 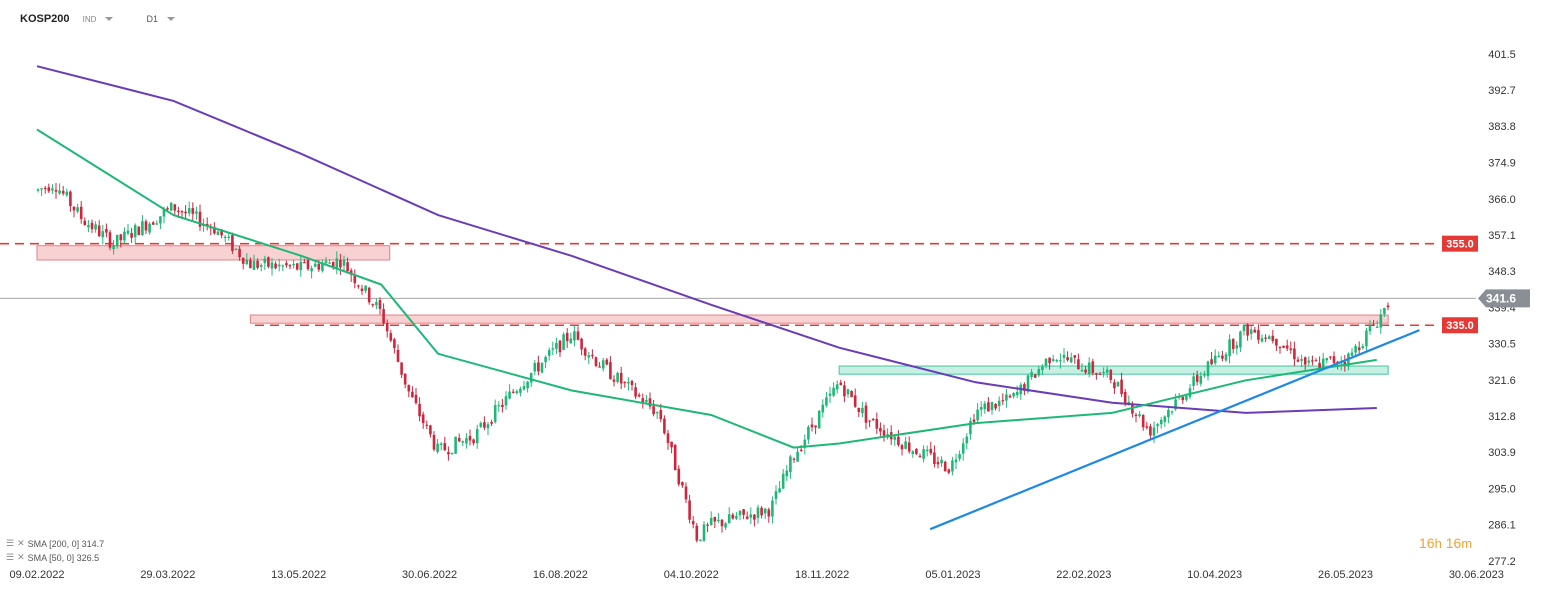 I want to click on interval-selector: D1, so click(x=152, y=19).